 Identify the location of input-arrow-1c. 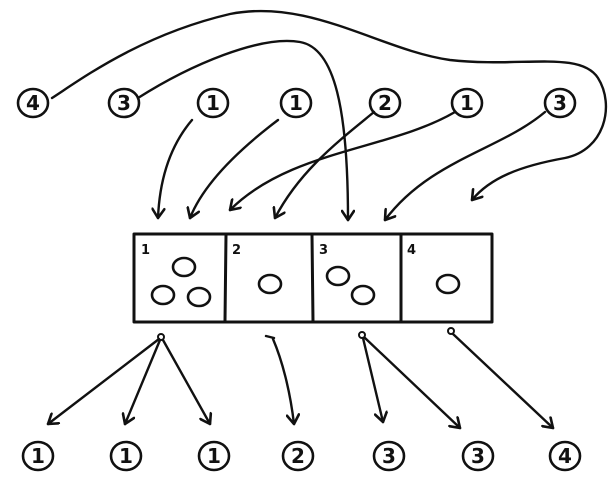
(343, 160).